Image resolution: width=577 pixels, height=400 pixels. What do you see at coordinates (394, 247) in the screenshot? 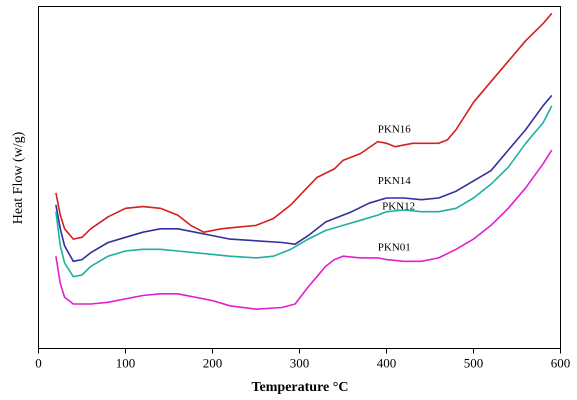
I see `series-label-pkn01: PKN01` at bounding box center [394, 247].